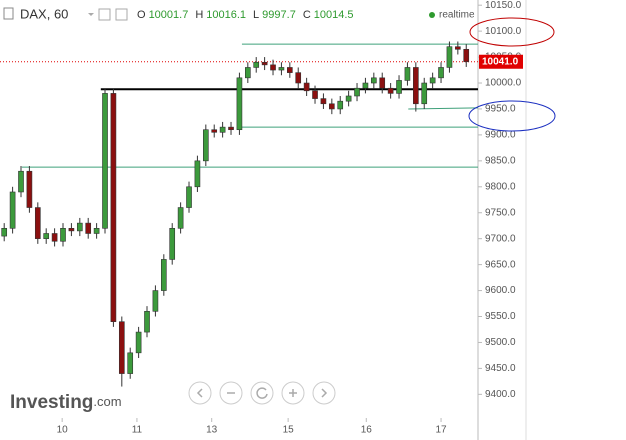 The height and width of the screenshot is (440, 626). Describe the element at coordinates (503, 31) in the screenshot. I see `y-tick-label: 10100.0` at that location.